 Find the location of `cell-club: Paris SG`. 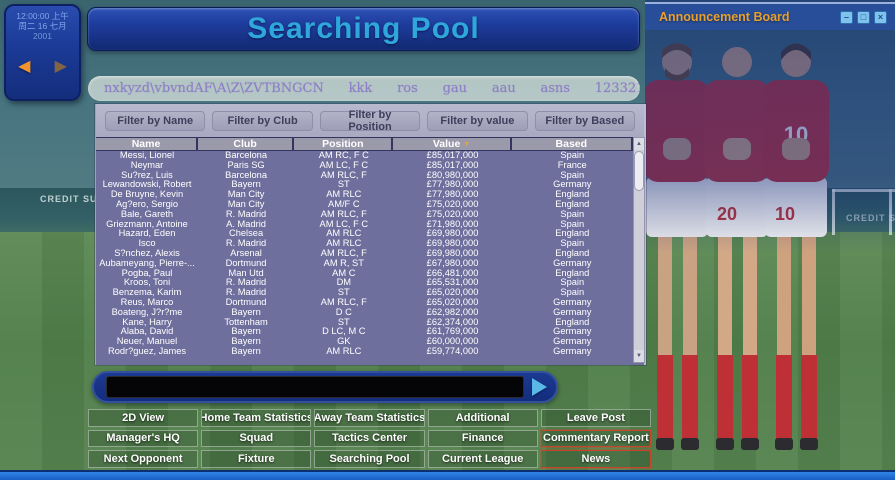

cell-club: Paris SG is located at coordinates (246, 165).